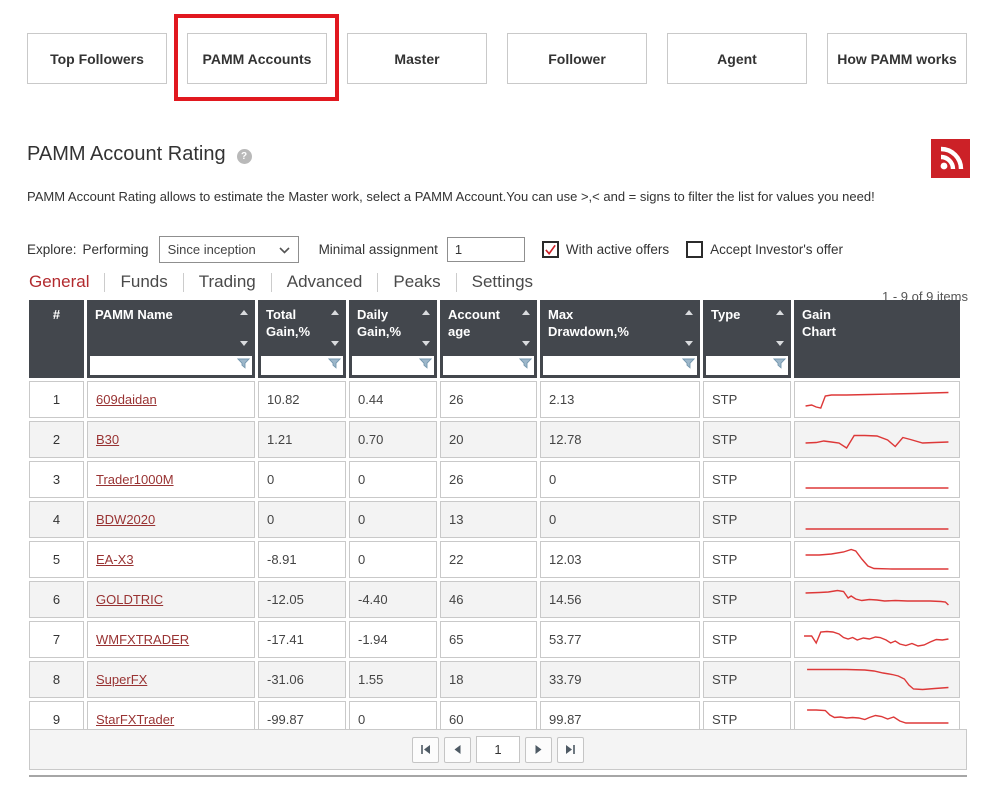 The width and height of the screenshot is (998, 788). What do you see at coordinates (737, 58) in the screenshot?
I see `nav-button-agent: Agent` at bounding box center [737, 58].